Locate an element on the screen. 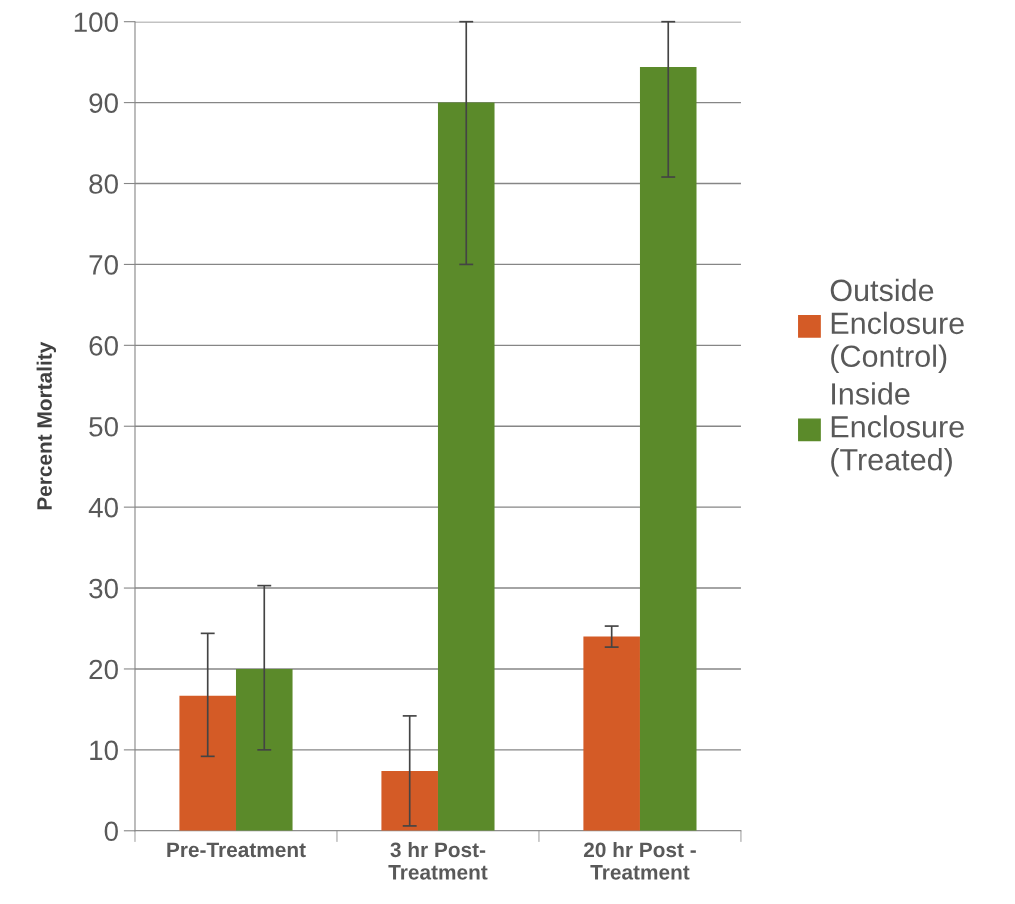 The image size is (1015, 904). x-tick-label: Pre-Treatment is located at coordinates (236, 850).